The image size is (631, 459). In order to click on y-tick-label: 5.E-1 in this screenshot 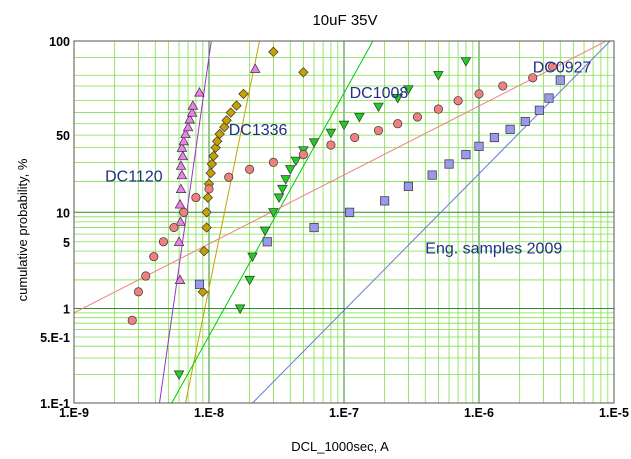, I will do `click(55, 338)`.